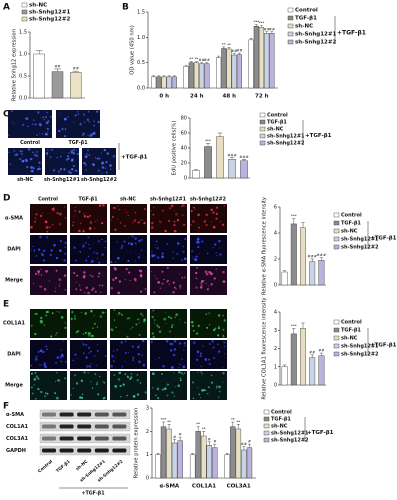 This screenshot has height=500, width=397. Describe the element at coordinates (87, 200) in the screenshot. I see `column-label: TGF-β1` at that location.